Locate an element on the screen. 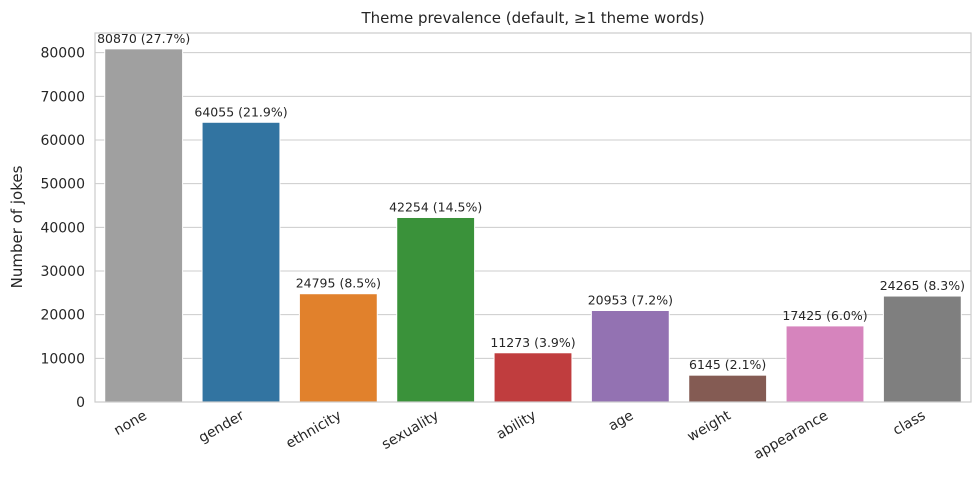  x-tick-label-gender: gender is located at coordinates (221, 426).